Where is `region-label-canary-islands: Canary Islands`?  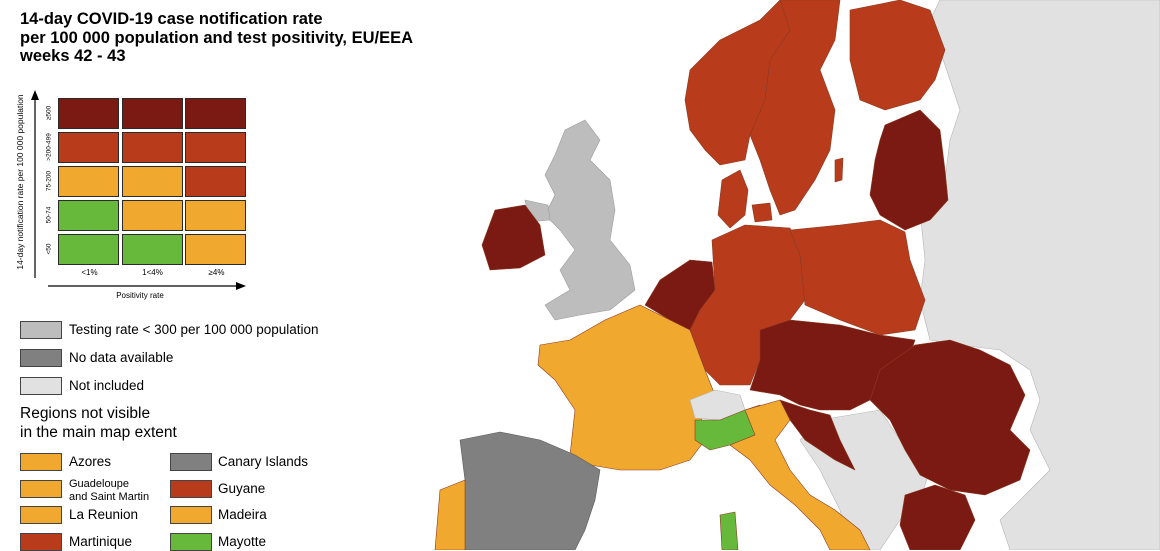 region-label-canary-islands: Canary Islands is located at coordinates (263, 461).